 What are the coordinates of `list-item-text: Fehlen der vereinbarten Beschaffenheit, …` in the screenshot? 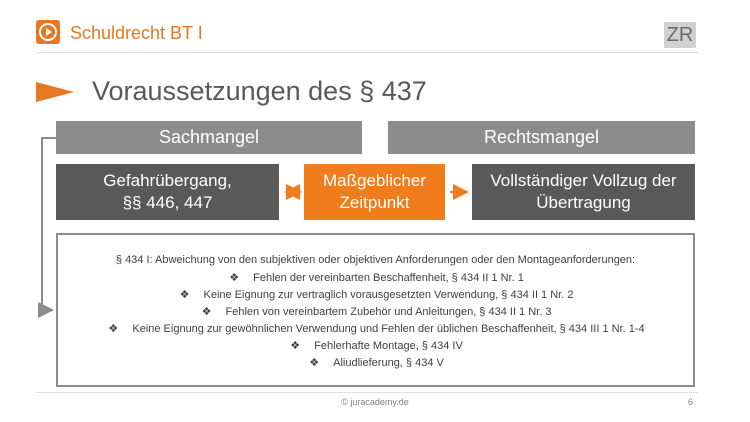 It's located at (388, 278).